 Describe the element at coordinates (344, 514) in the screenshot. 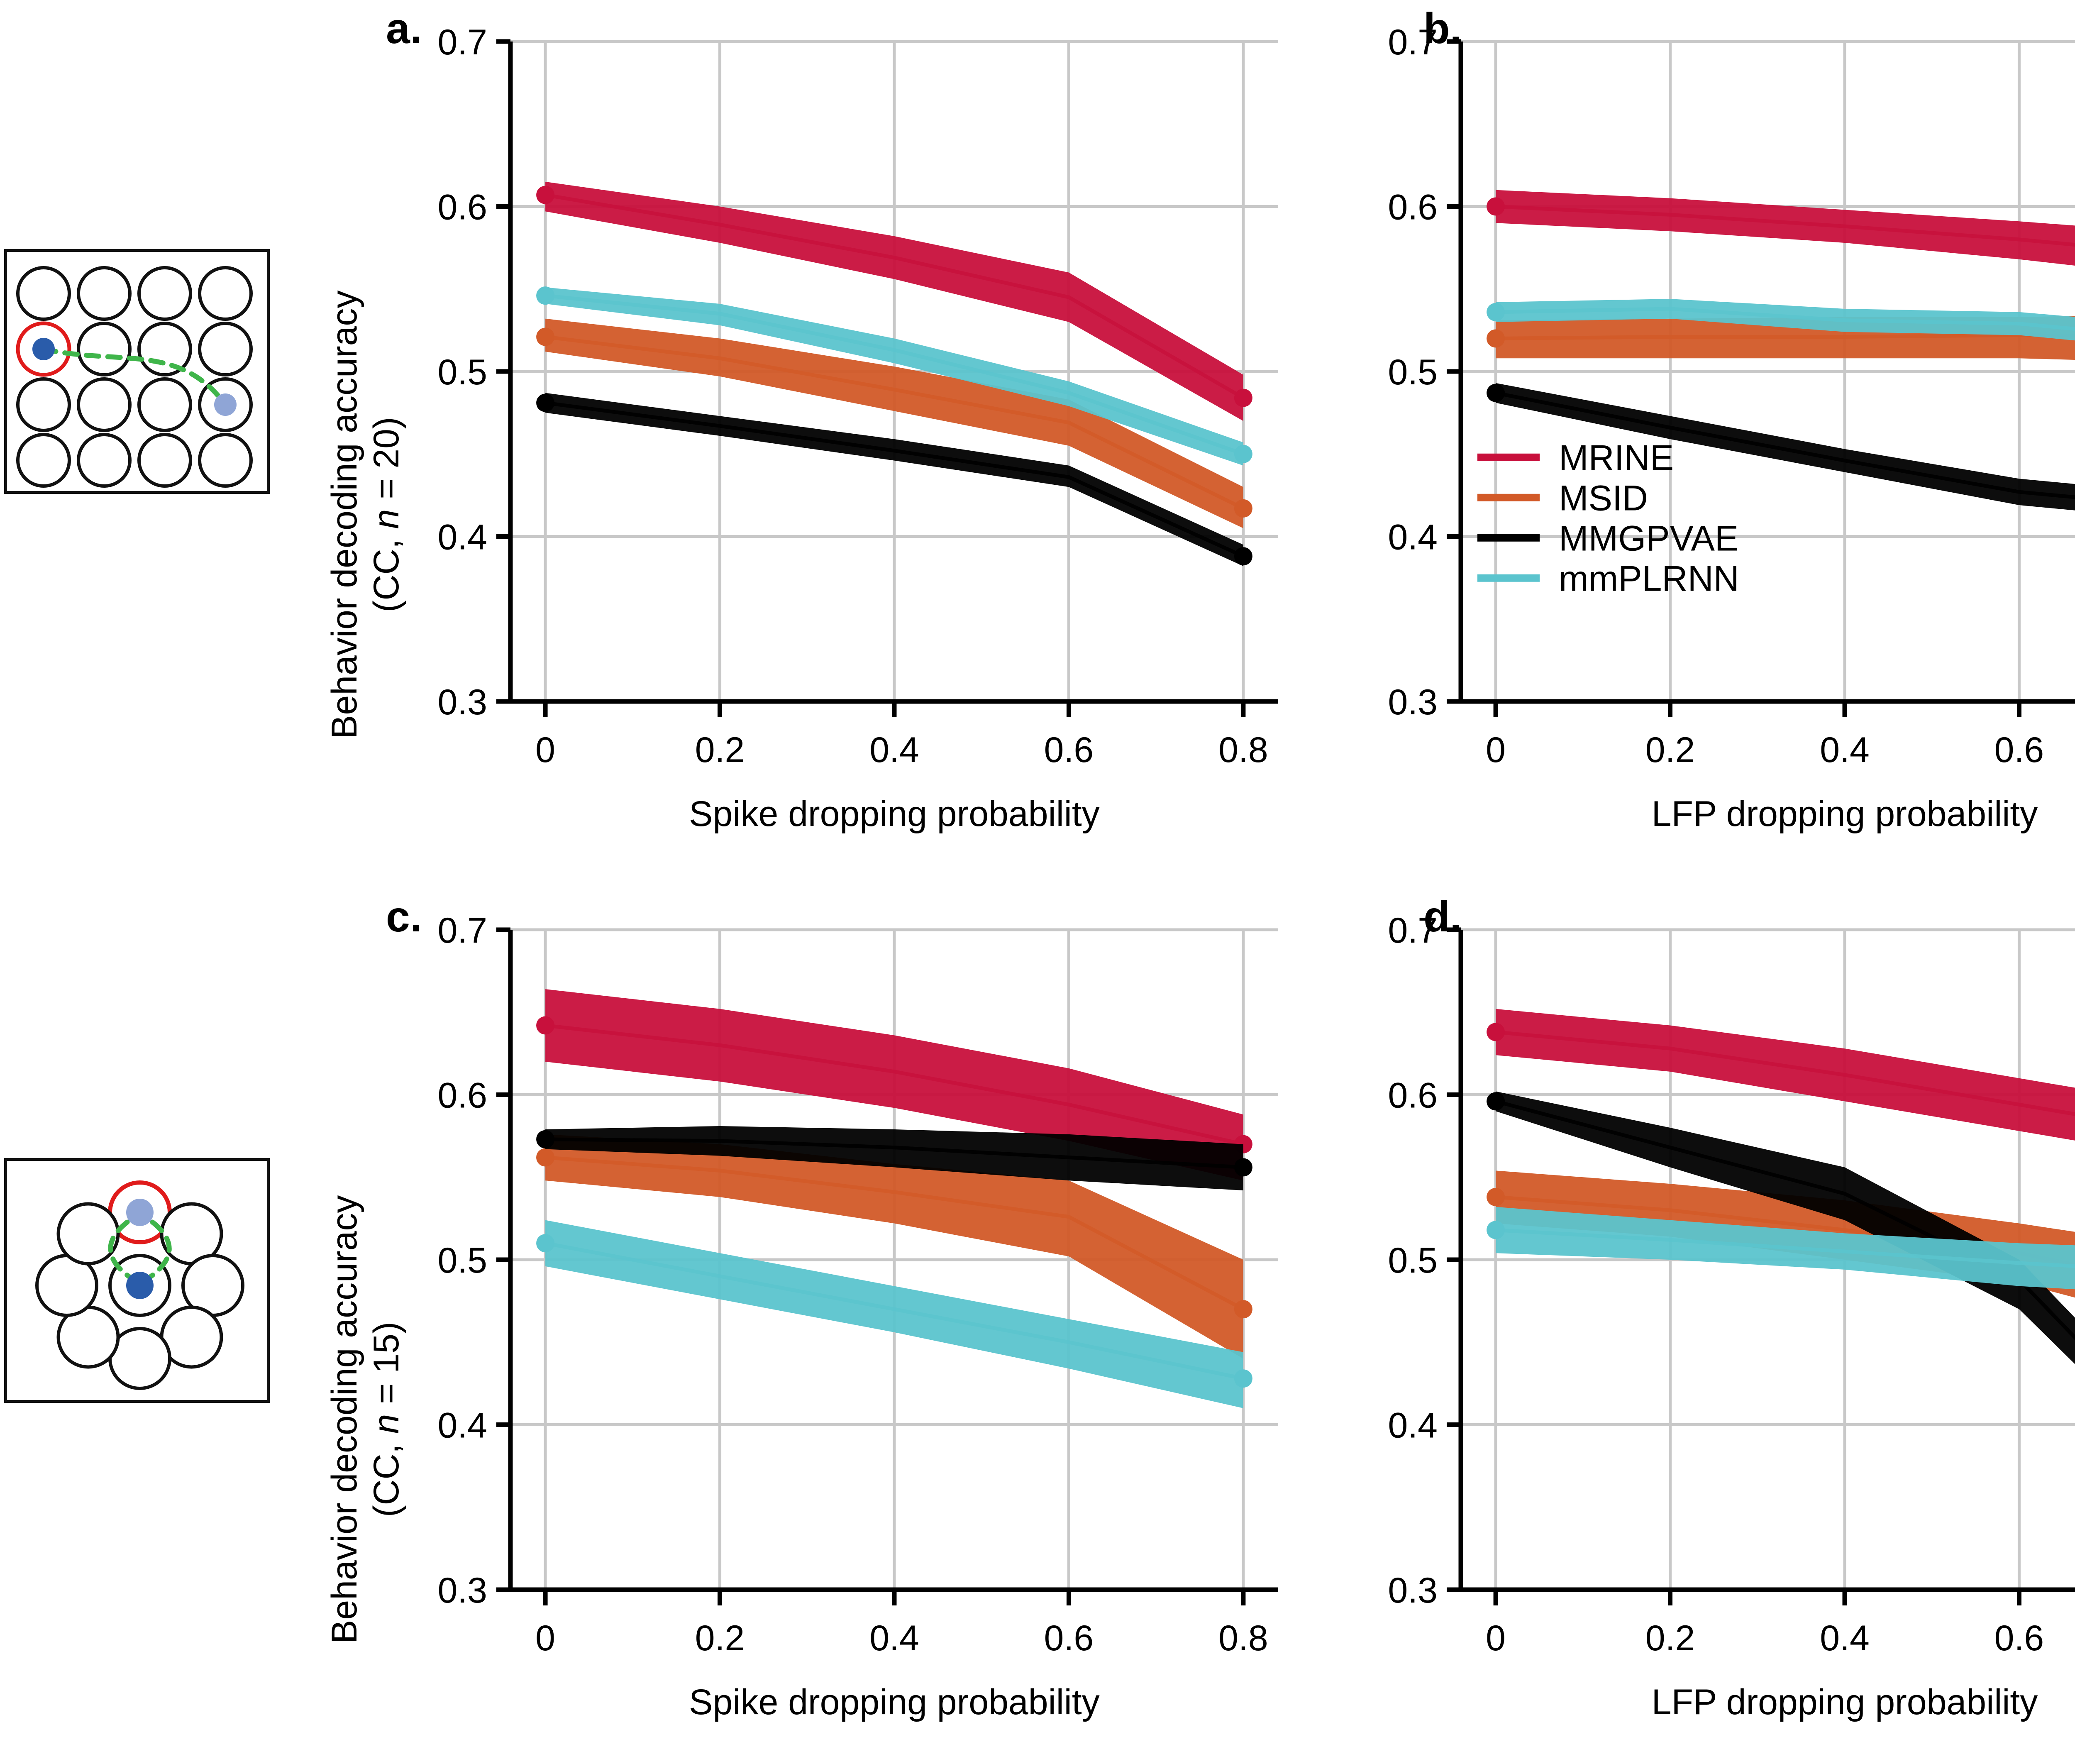

I see `y-axis-label-a-line1: Behavior decoding accuracy` at that location.